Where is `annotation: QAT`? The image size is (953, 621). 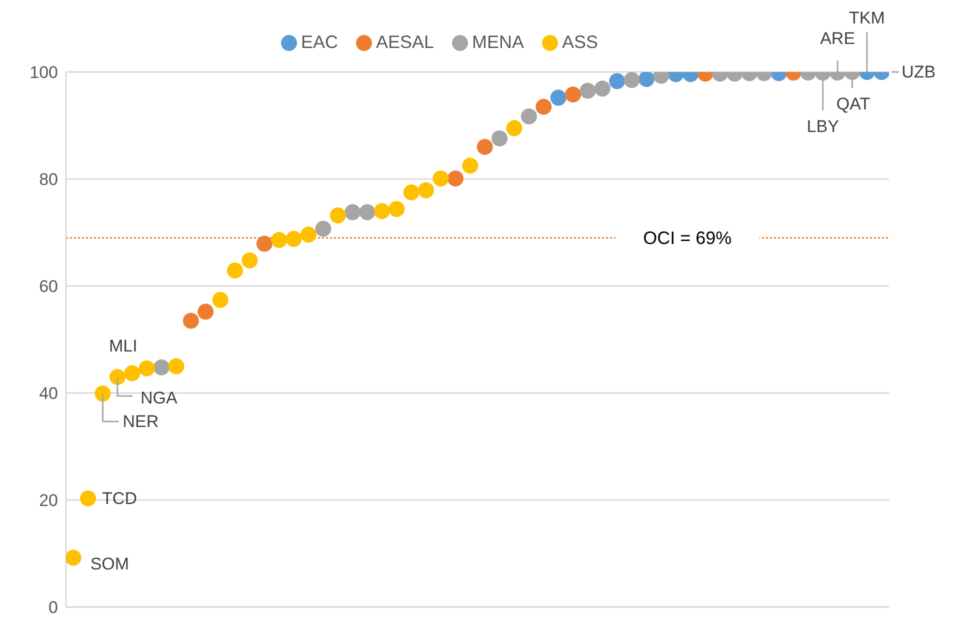 annotation: QAT is located at coordinates (853, 104).